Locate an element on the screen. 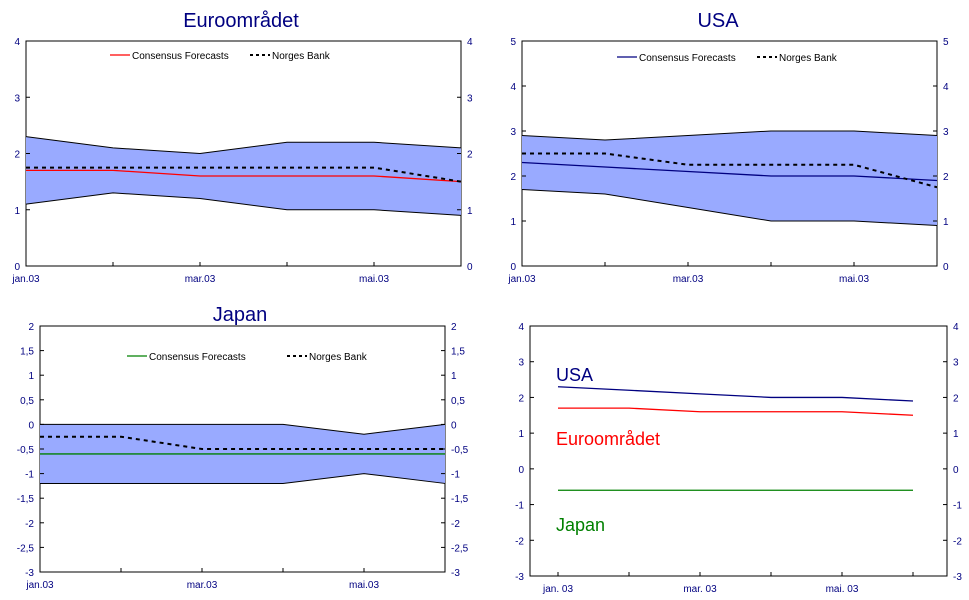  series-label: Euroområdet is located at coordinates (608, 439).